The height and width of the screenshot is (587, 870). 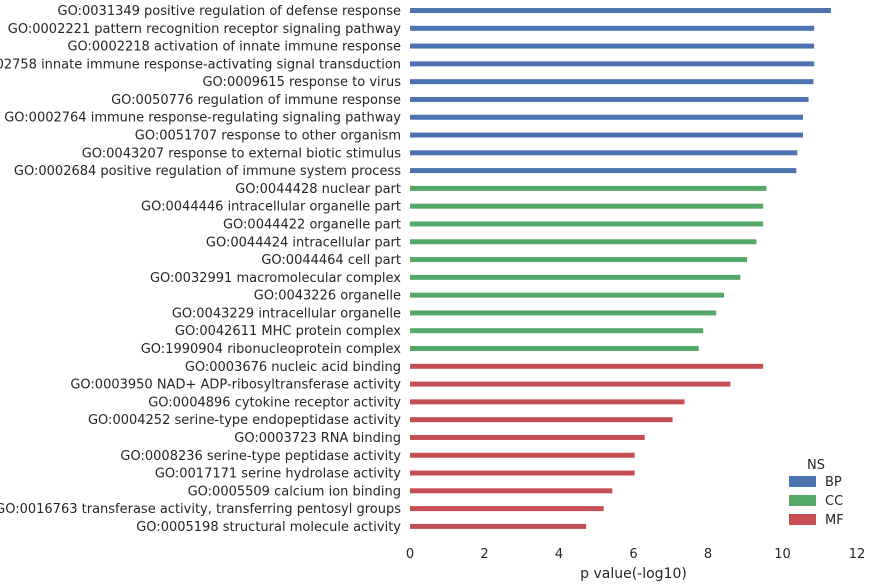 I want to click on category-label: GO:0044446 intracellular organelle part, so click(x=271, y=207).